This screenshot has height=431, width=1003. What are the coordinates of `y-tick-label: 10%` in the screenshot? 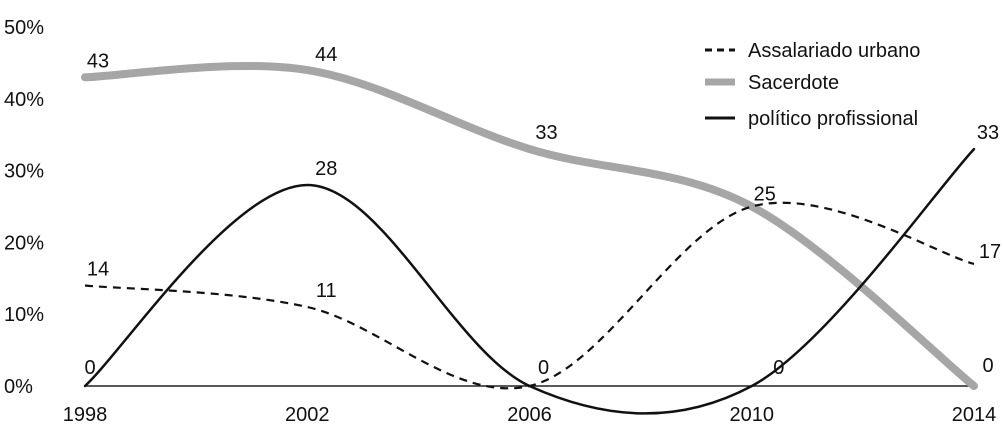 It's located at (24, 315).